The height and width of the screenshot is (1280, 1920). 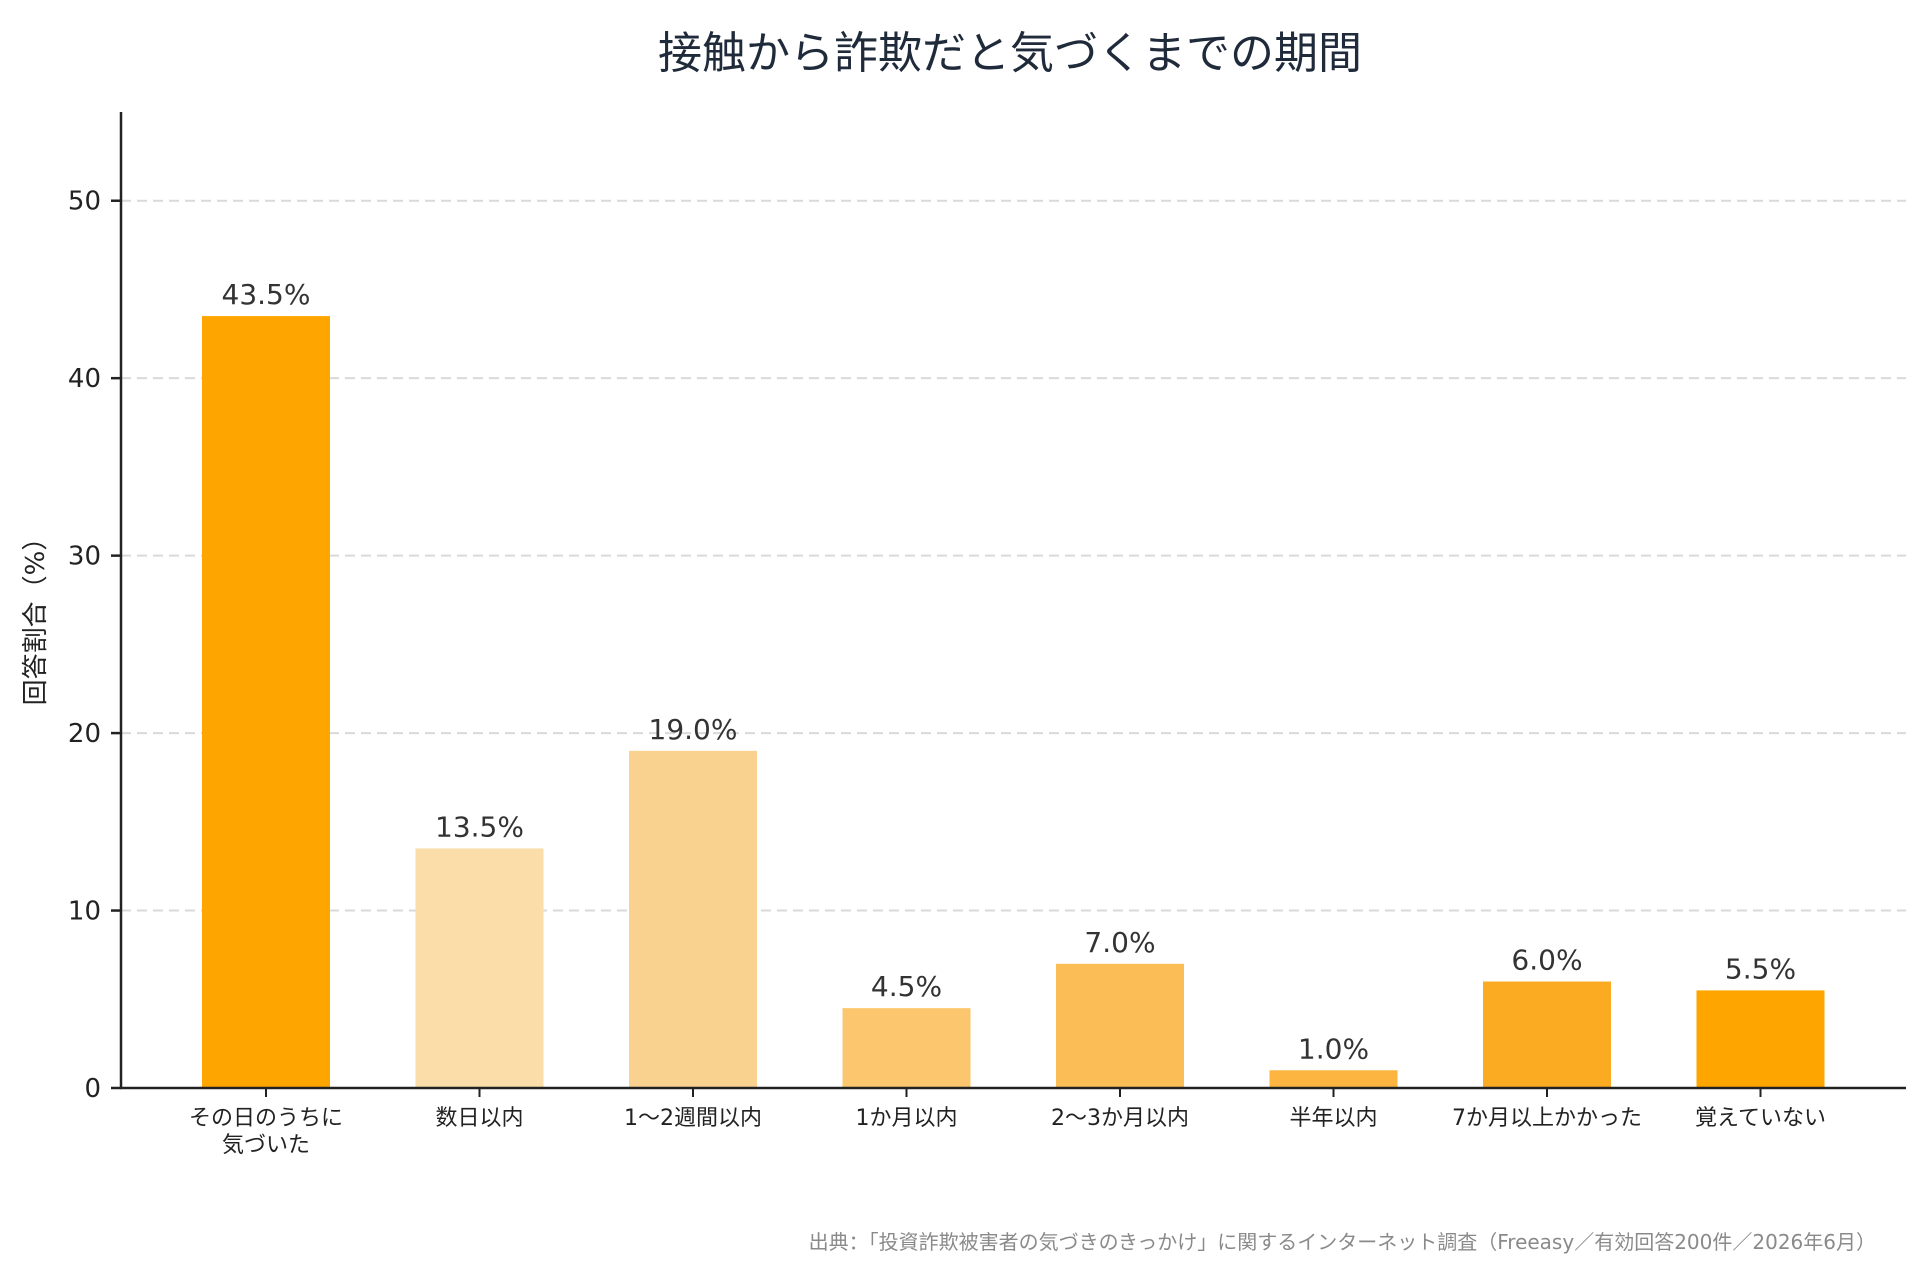 I want to click on y-tick-label: 0, so click(x=92, y=1089).